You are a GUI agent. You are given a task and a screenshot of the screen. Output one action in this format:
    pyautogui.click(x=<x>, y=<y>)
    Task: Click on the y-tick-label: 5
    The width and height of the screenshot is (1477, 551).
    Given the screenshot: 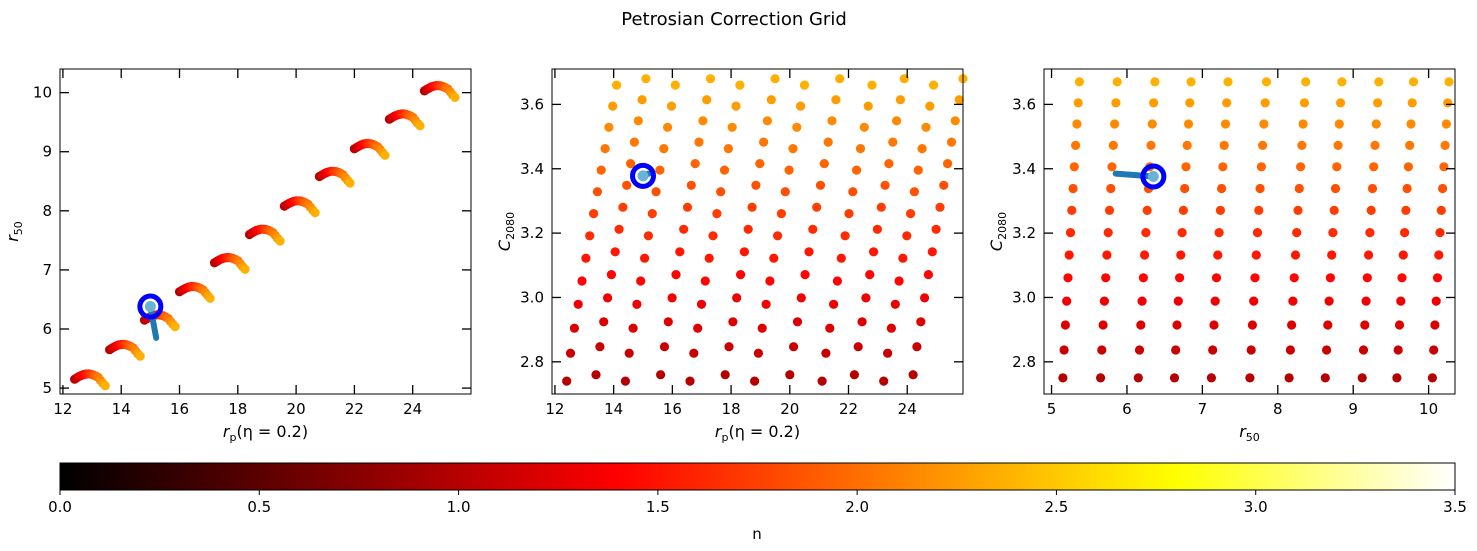 What is the action you would take?
    pyautogui.click(x=47, y=388)
    